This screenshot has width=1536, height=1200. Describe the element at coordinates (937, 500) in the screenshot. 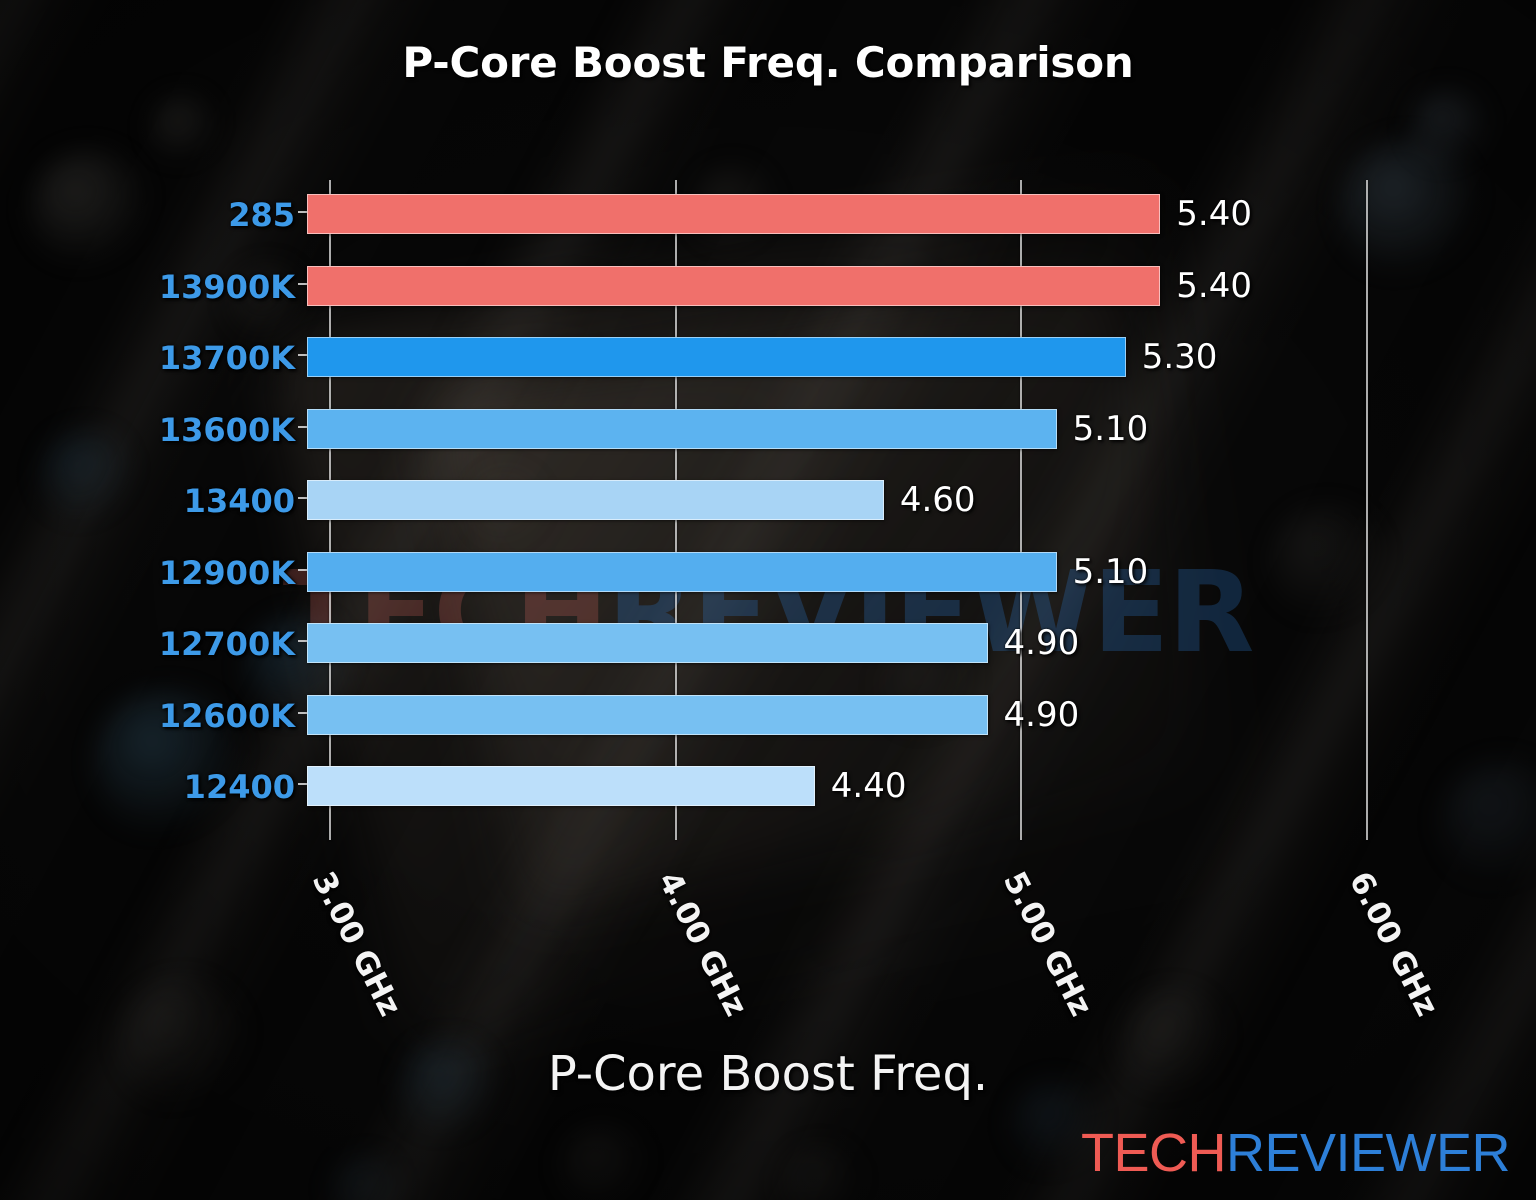

I see `bar-value-label: 4.60` at that location.